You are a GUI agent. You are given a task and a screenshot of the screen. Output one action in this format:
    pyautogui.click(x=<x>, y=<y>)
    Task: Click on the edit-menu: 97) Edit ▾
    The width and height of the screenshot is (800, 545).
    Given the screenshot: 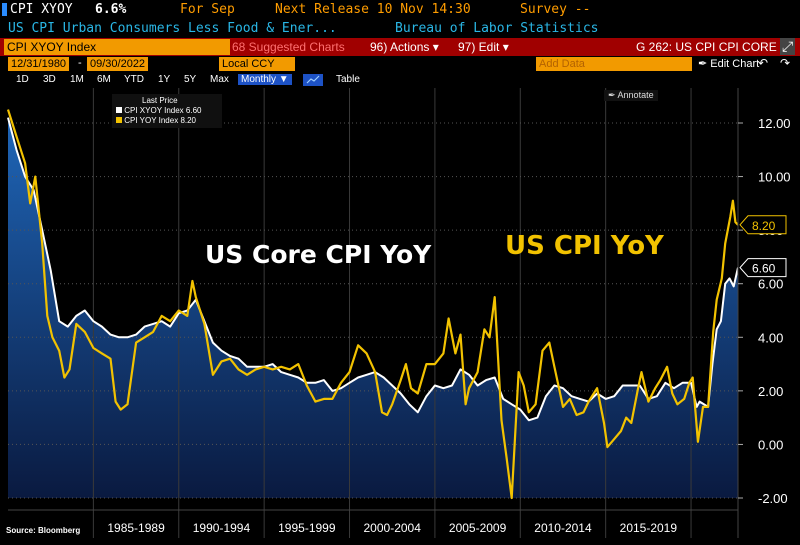 What is the action you would take?
    pyautogui.click(x=483, y=47)
    